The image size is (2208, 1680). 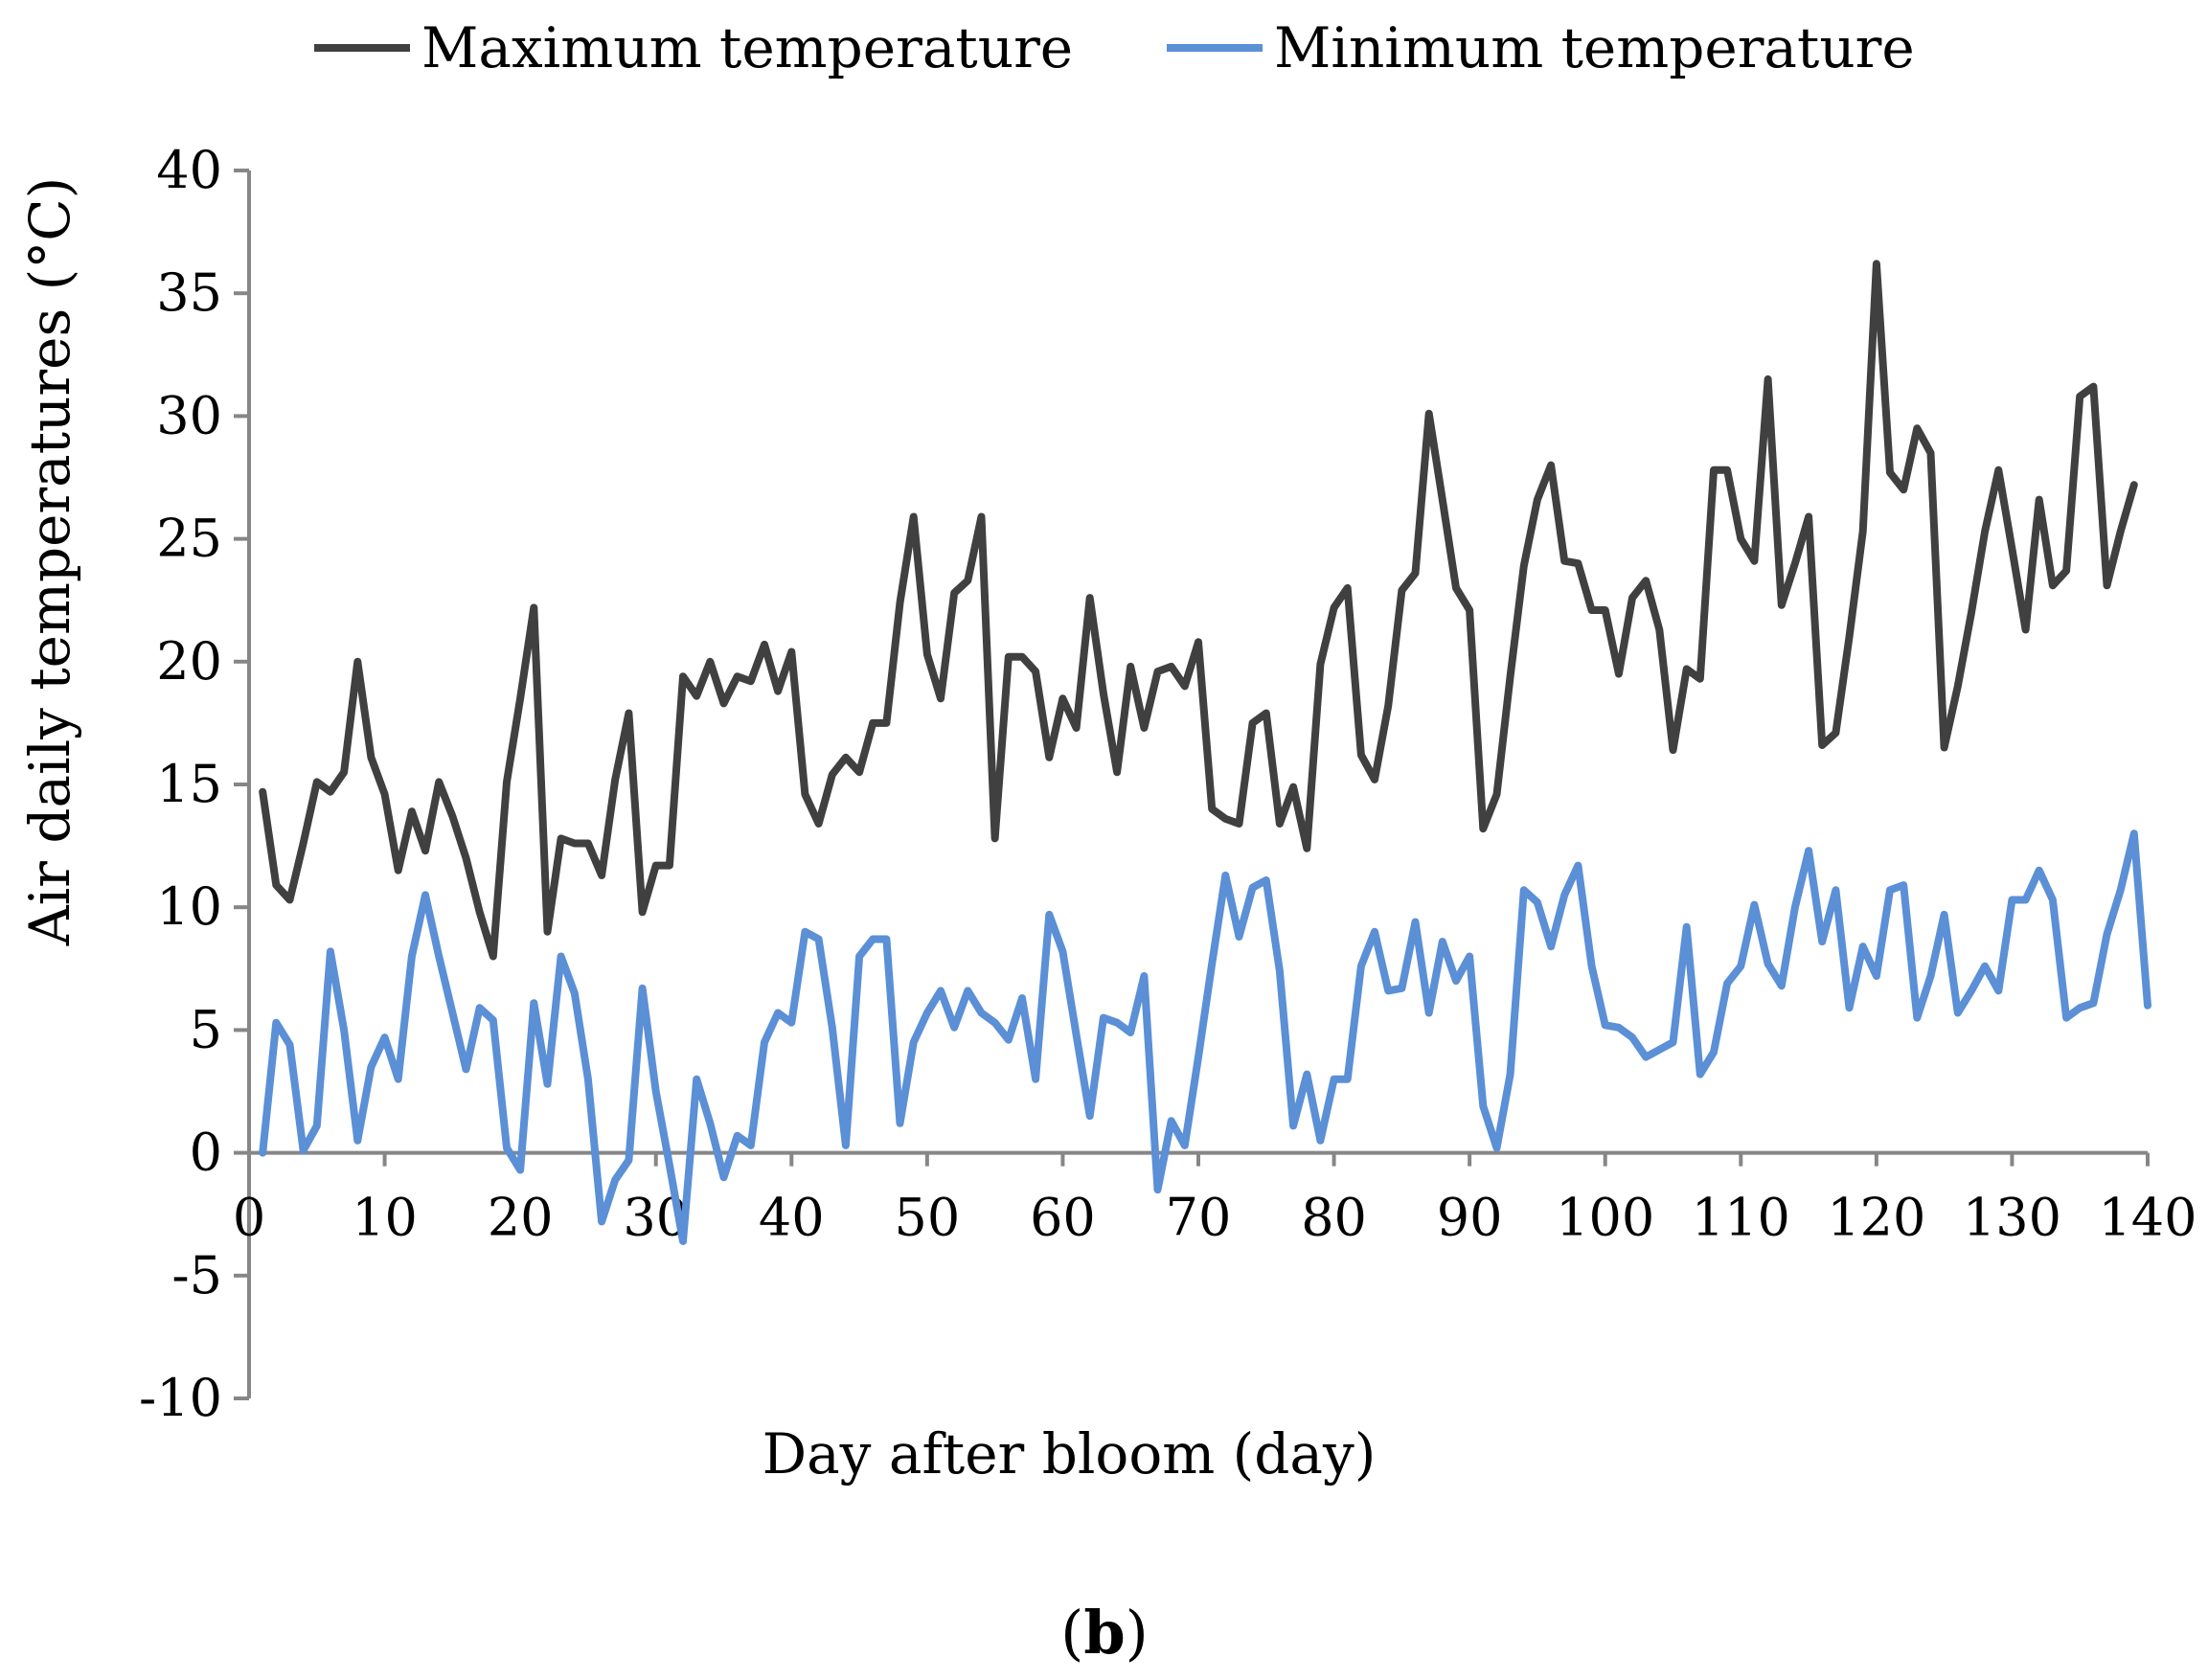 I want to click on y-tick-label: 10, so click(x=189, y=906).